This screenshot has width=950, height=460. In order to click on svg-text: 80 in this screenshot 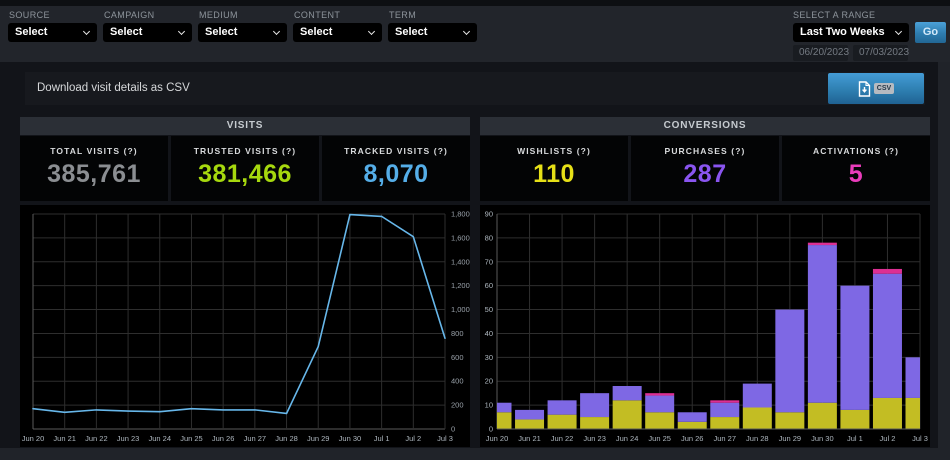, I will do `click(489, 237)`.